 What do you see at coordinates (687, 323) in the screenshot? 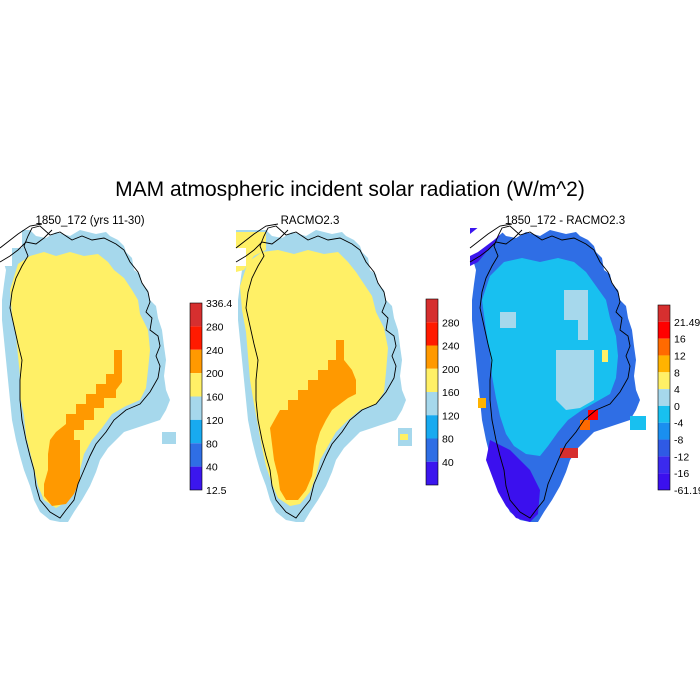
I see `colorbar-label: 21.49` at bounding box center [687, 323].